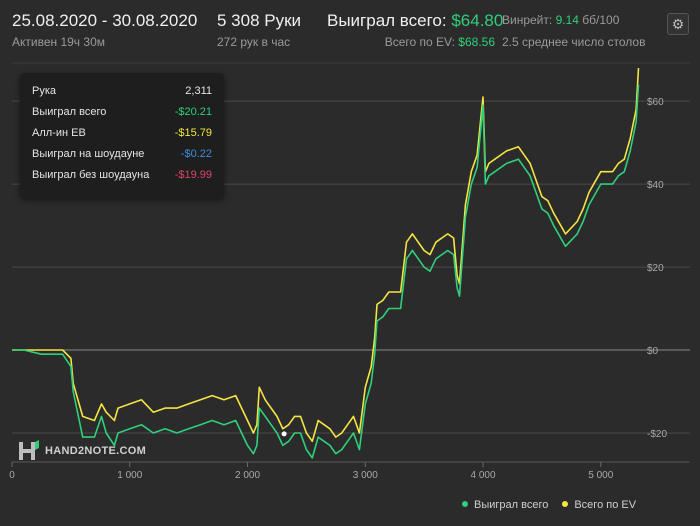  I want to click on winrate: Винрейт: 9.14 бб/100, so click(560, 20).